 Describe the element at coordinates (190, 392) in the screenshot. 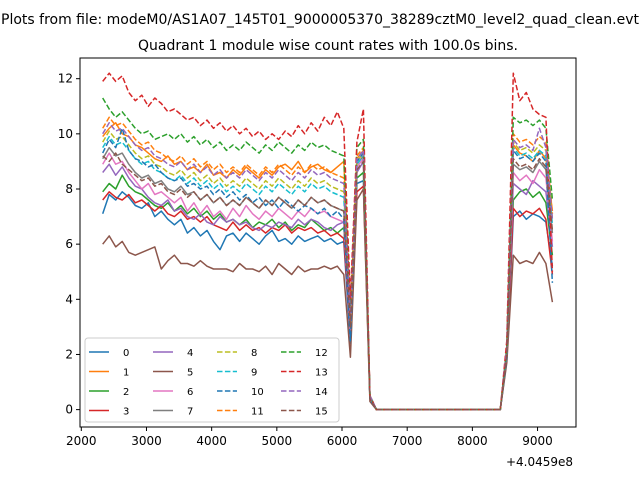

I see `legend-label-6: 6` at that location.